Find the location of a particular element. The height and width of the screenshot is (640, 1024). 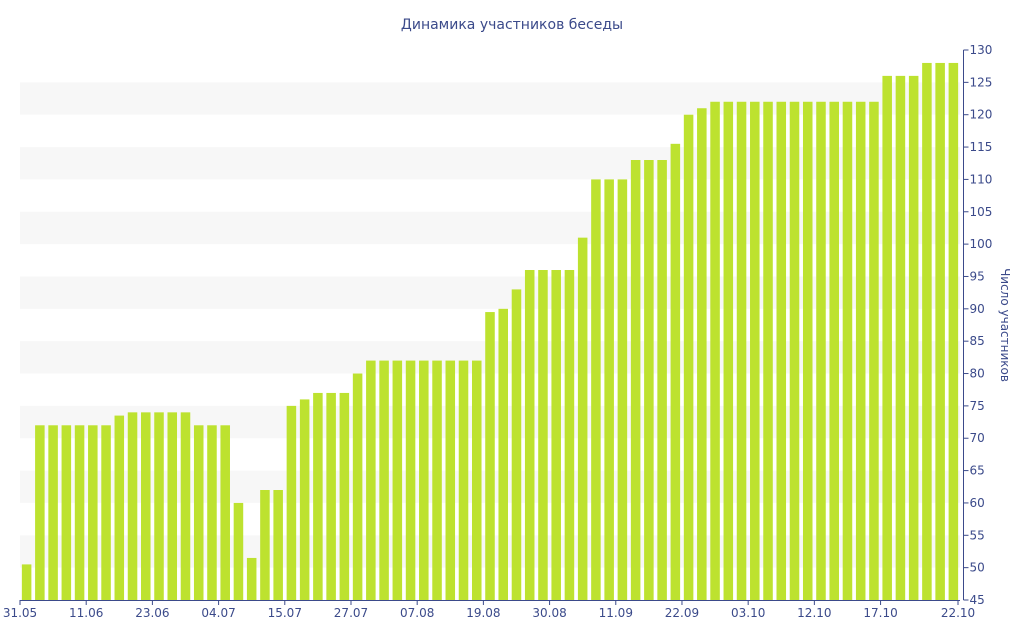

y-tick-label: 75 is located at coordinates (977, 406).